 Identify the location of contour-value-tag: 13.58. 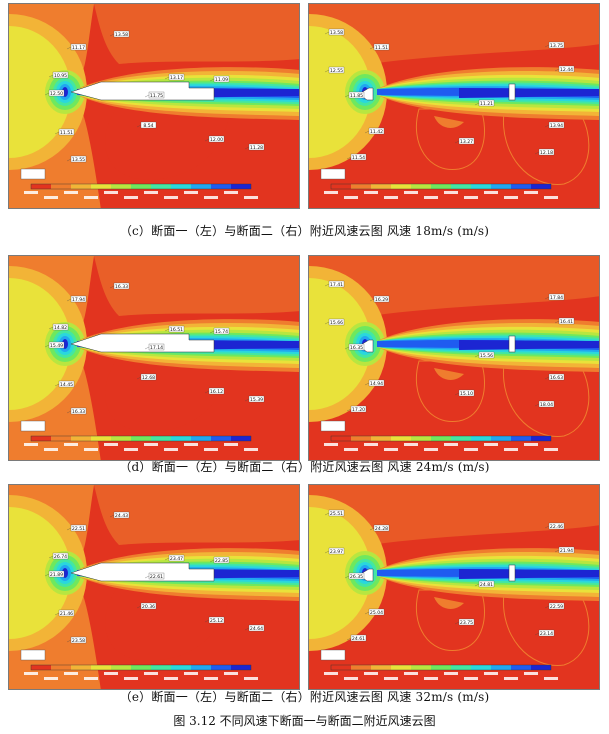
(334, 32).